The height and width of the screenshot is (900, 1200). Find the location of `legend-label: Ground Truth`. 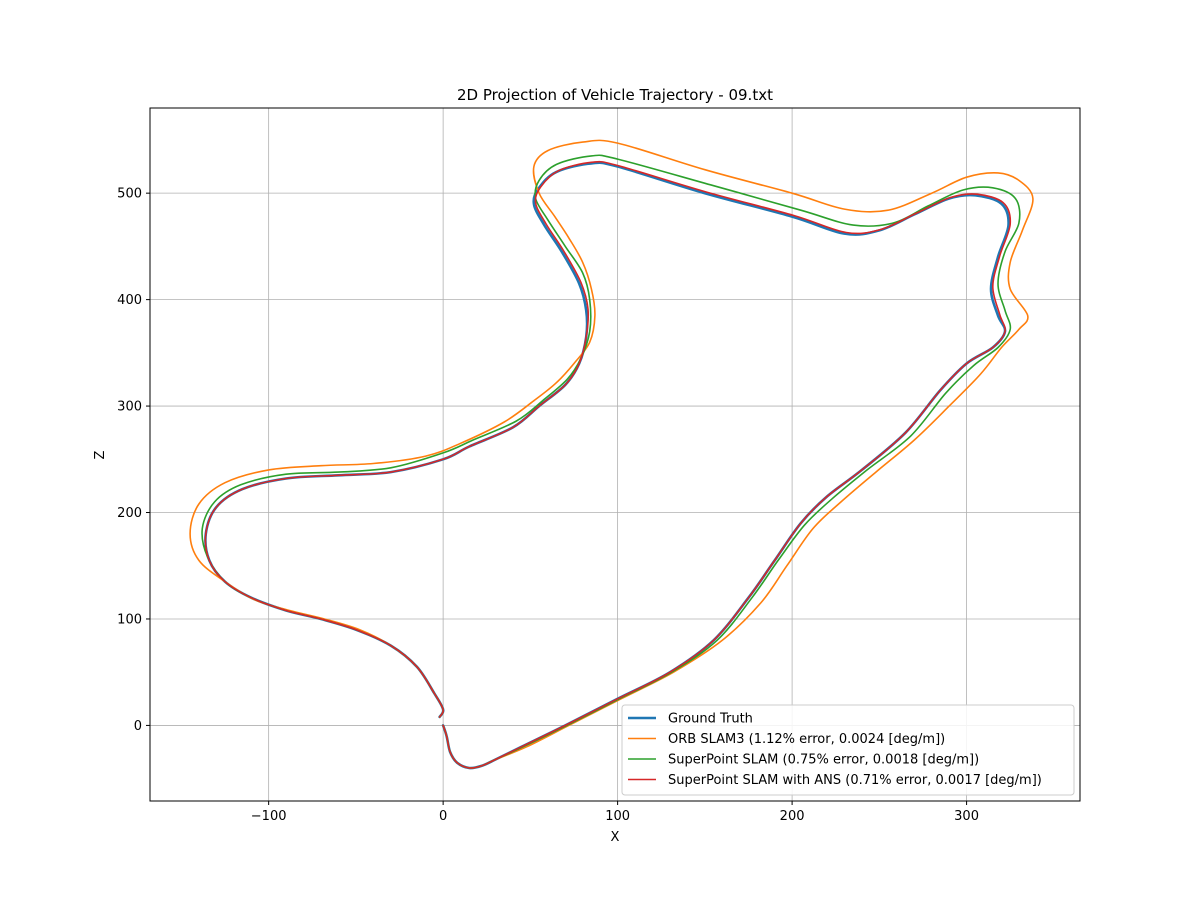

legend-label: Ground Truth is located at coordinates (710, 719).